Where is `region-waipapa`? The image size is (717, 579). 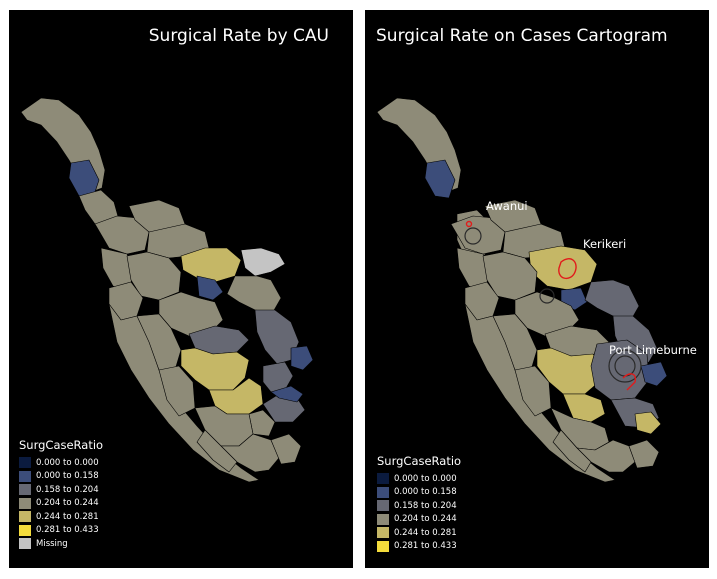
region-waipapa is located at coordinates (210, 288).